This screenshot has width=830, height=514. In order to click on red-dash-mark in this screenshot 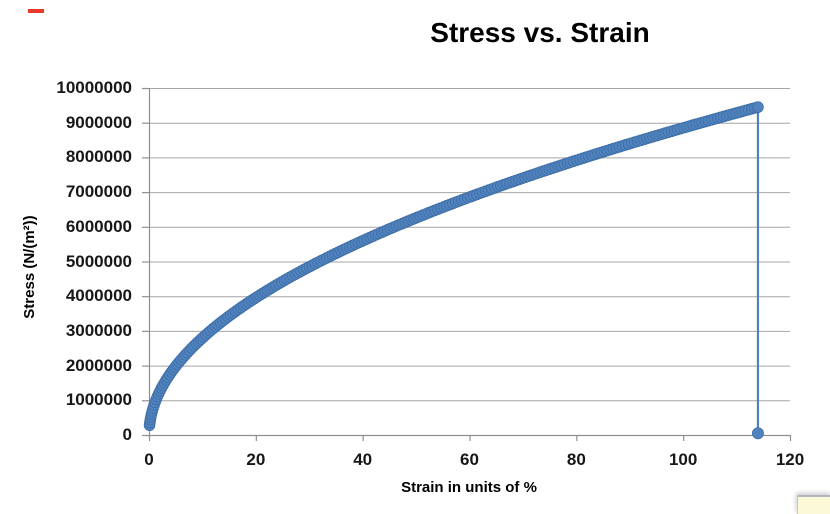, I will do `click(36, 11)`.